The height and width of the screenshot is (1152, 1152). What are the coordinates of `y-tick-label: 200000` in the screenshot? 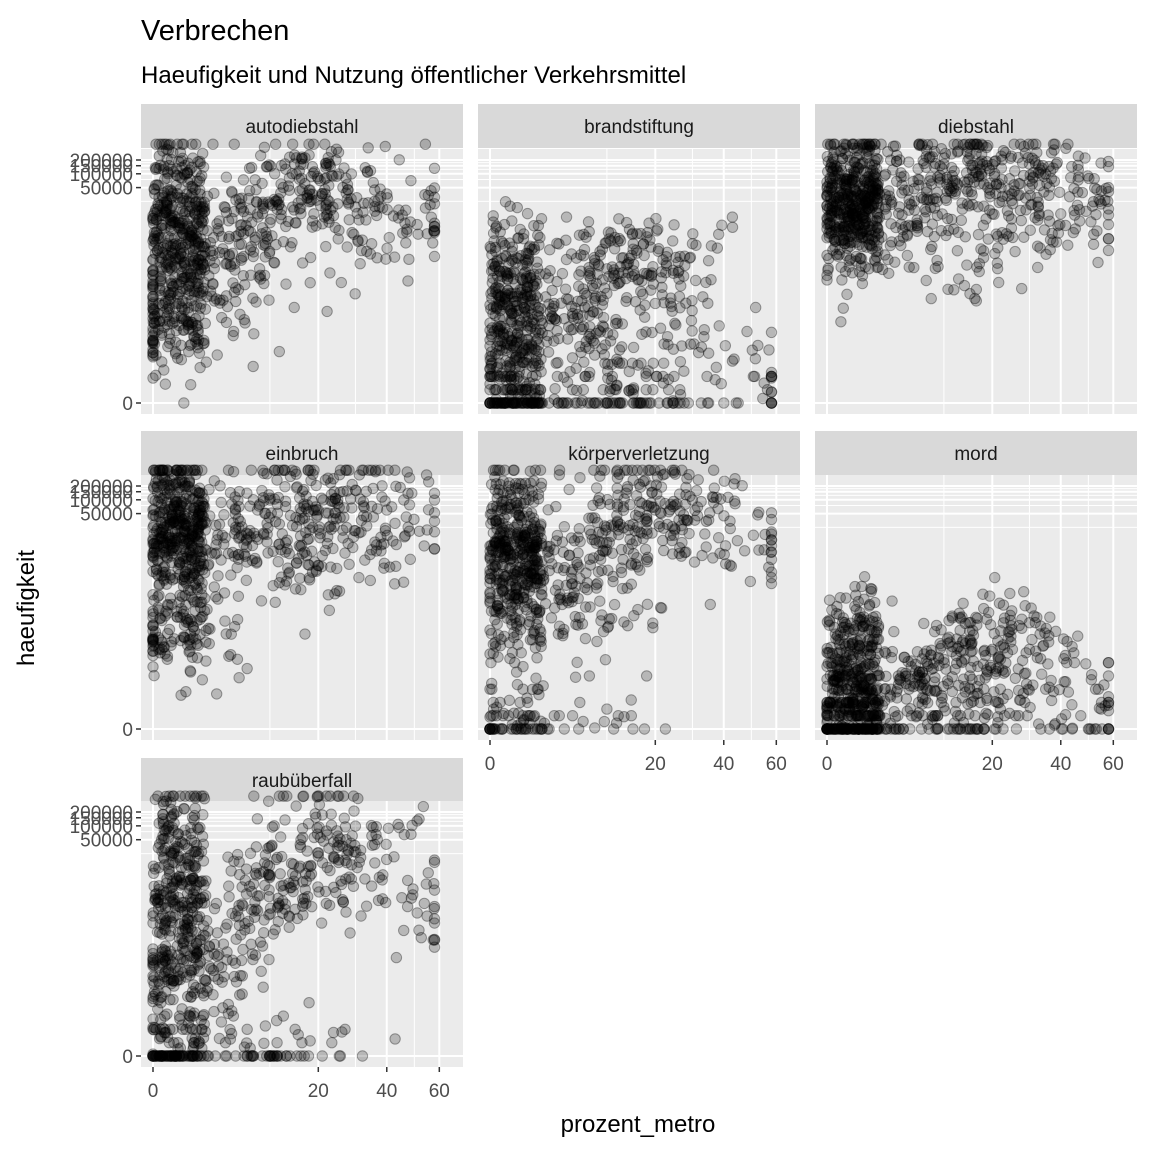 It's located at (101, 161).